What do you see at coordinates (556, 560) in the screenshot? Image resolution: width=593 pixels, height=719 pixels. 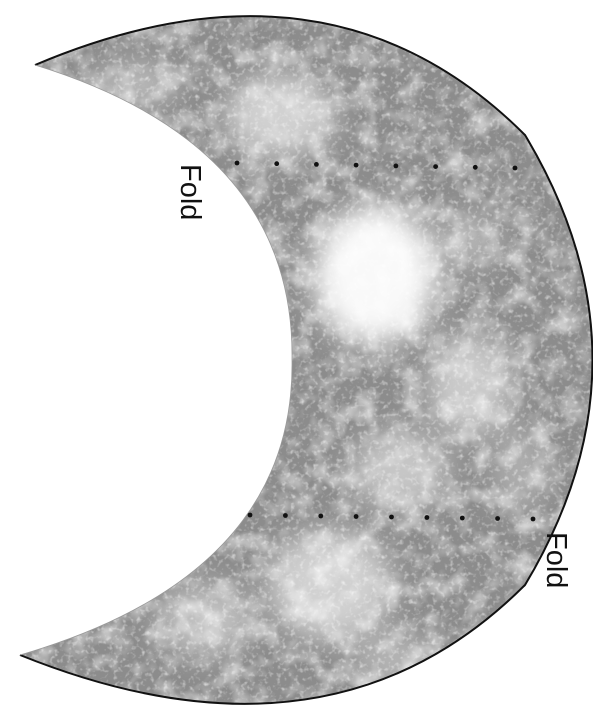 I see `fold-label-bottom: Fold` at bounding box center [556, 560].